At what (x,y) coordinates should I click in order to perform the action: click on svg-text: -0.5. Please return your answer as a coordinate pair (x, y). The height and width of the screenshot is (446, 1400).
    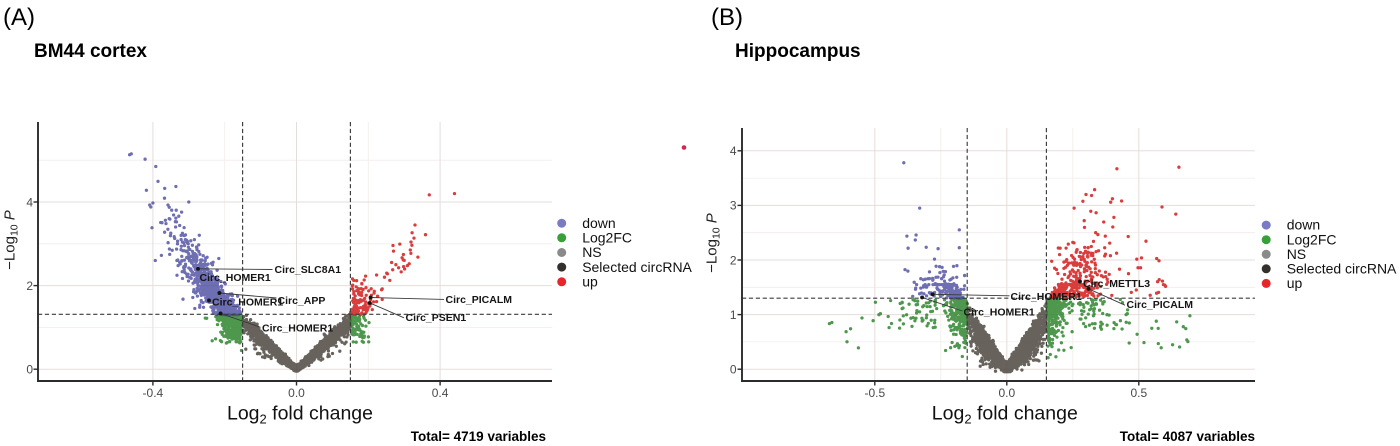
    Looking at the image, I should click on (874, 393).